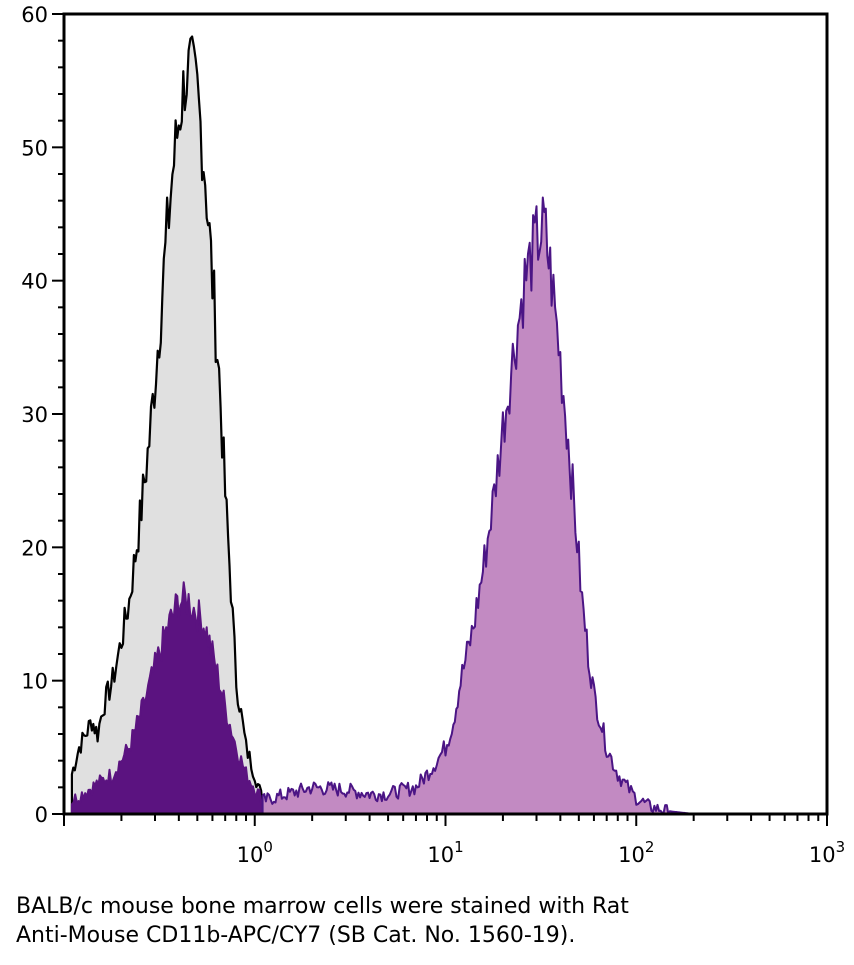 This screenshot has width=854, height=965. What do you see at coordinates (34, 548) in the screenshot?
I see `y-tick-label: 20` at bounding box center [34, 548].